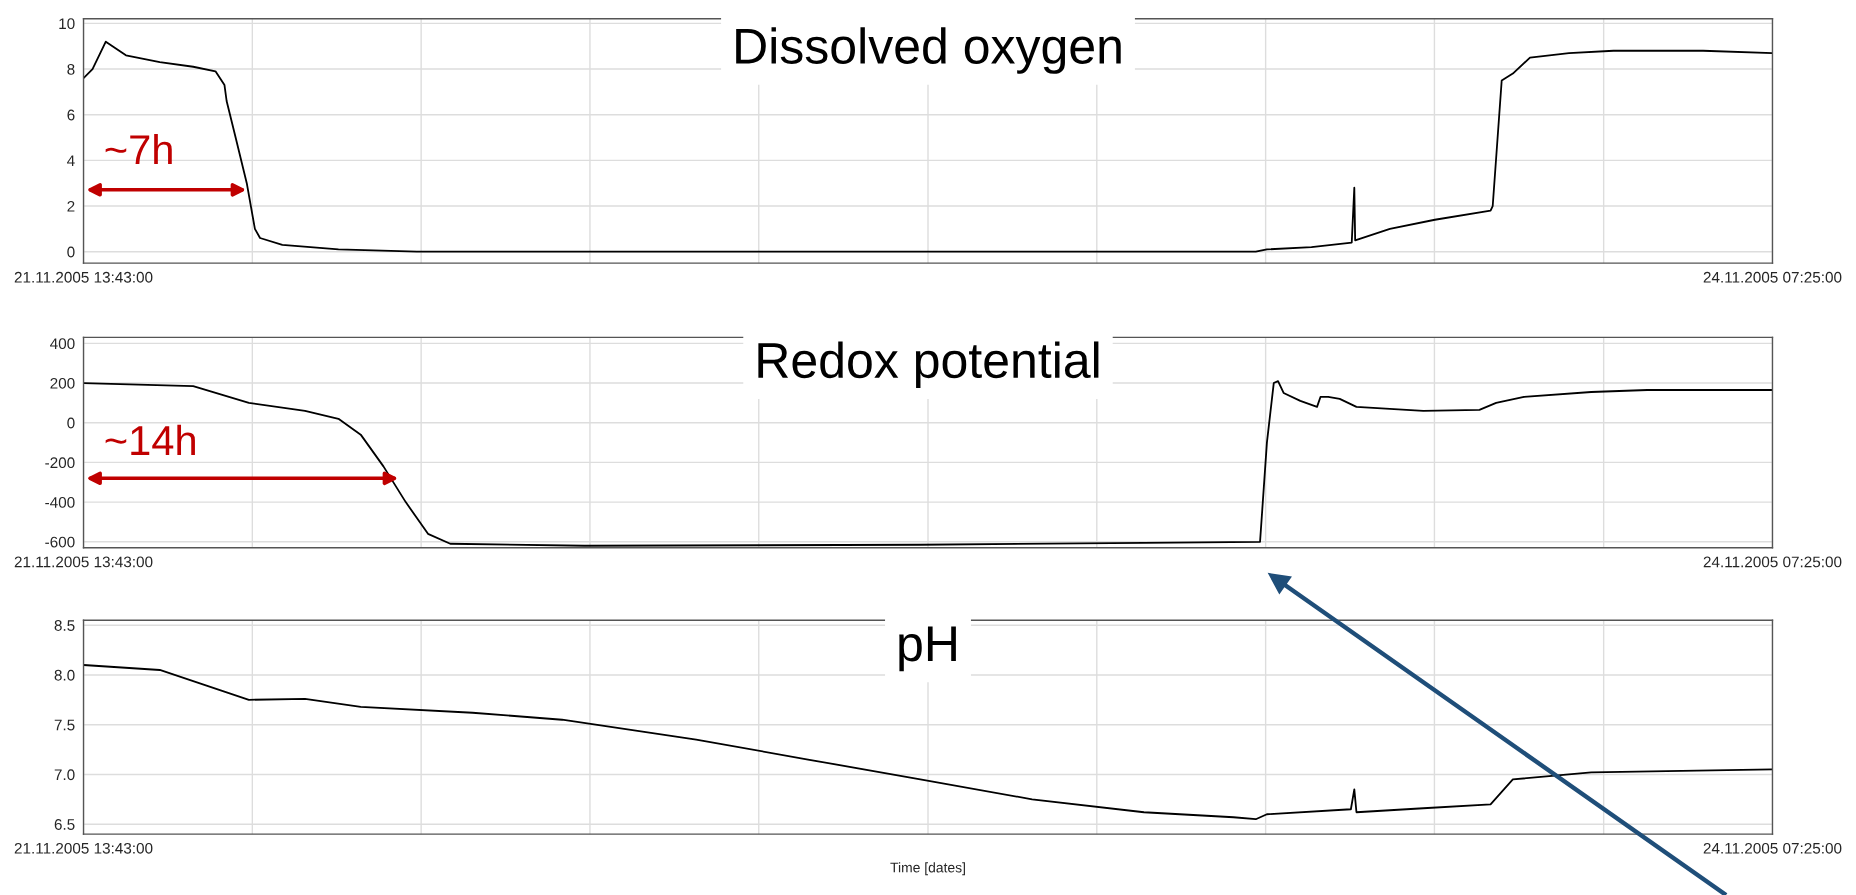  I want to click on annotation: ~14h, so click(150, 439).